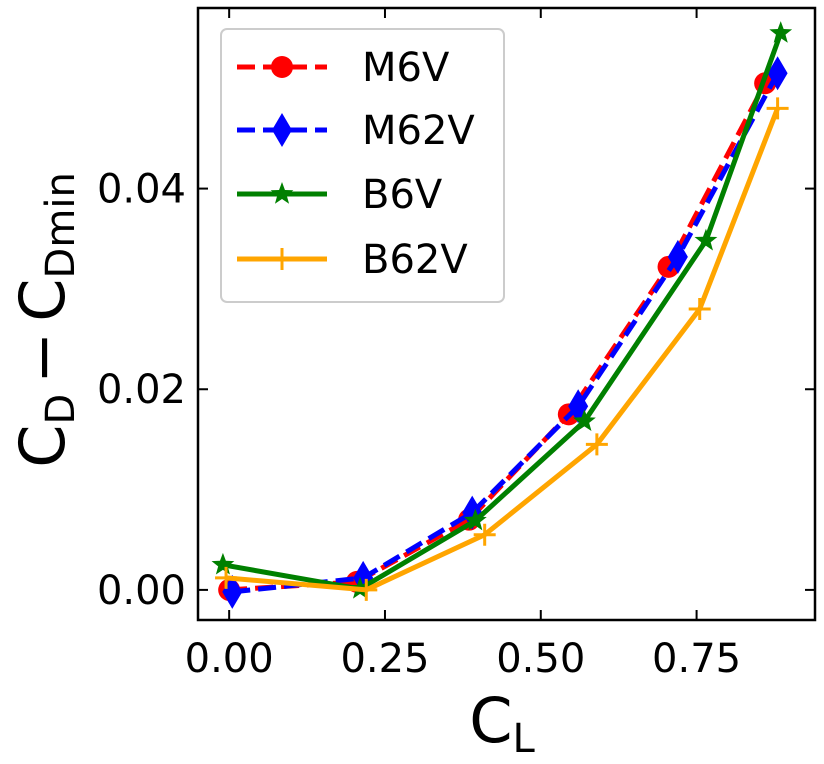 The image size is (824, 764). Describe the element at coordinates (141, 190) in the screenshot. I see `y-tick-label: 0.04` at that location.